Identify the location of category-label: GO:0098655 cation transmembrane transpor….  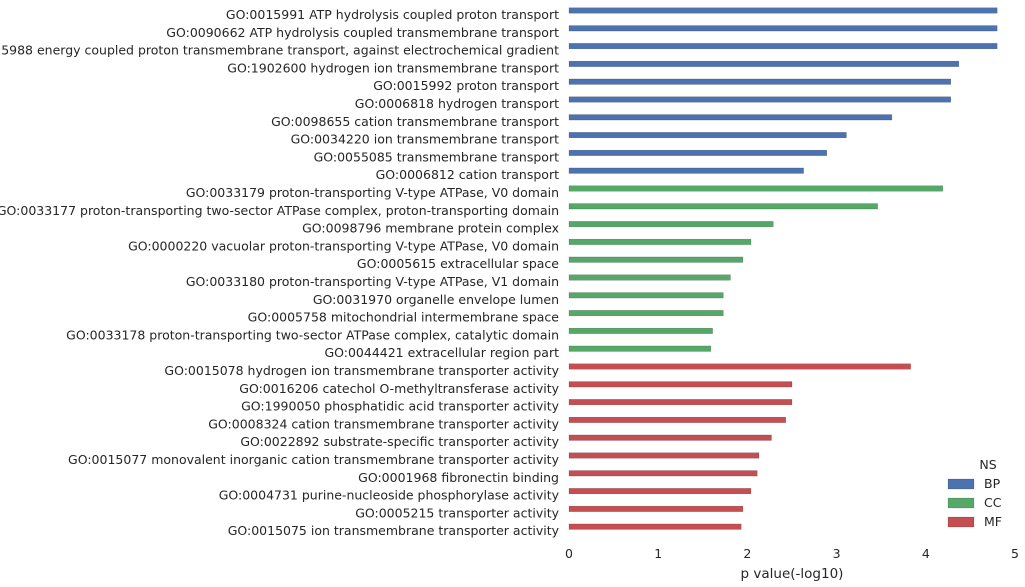
(415, 121).